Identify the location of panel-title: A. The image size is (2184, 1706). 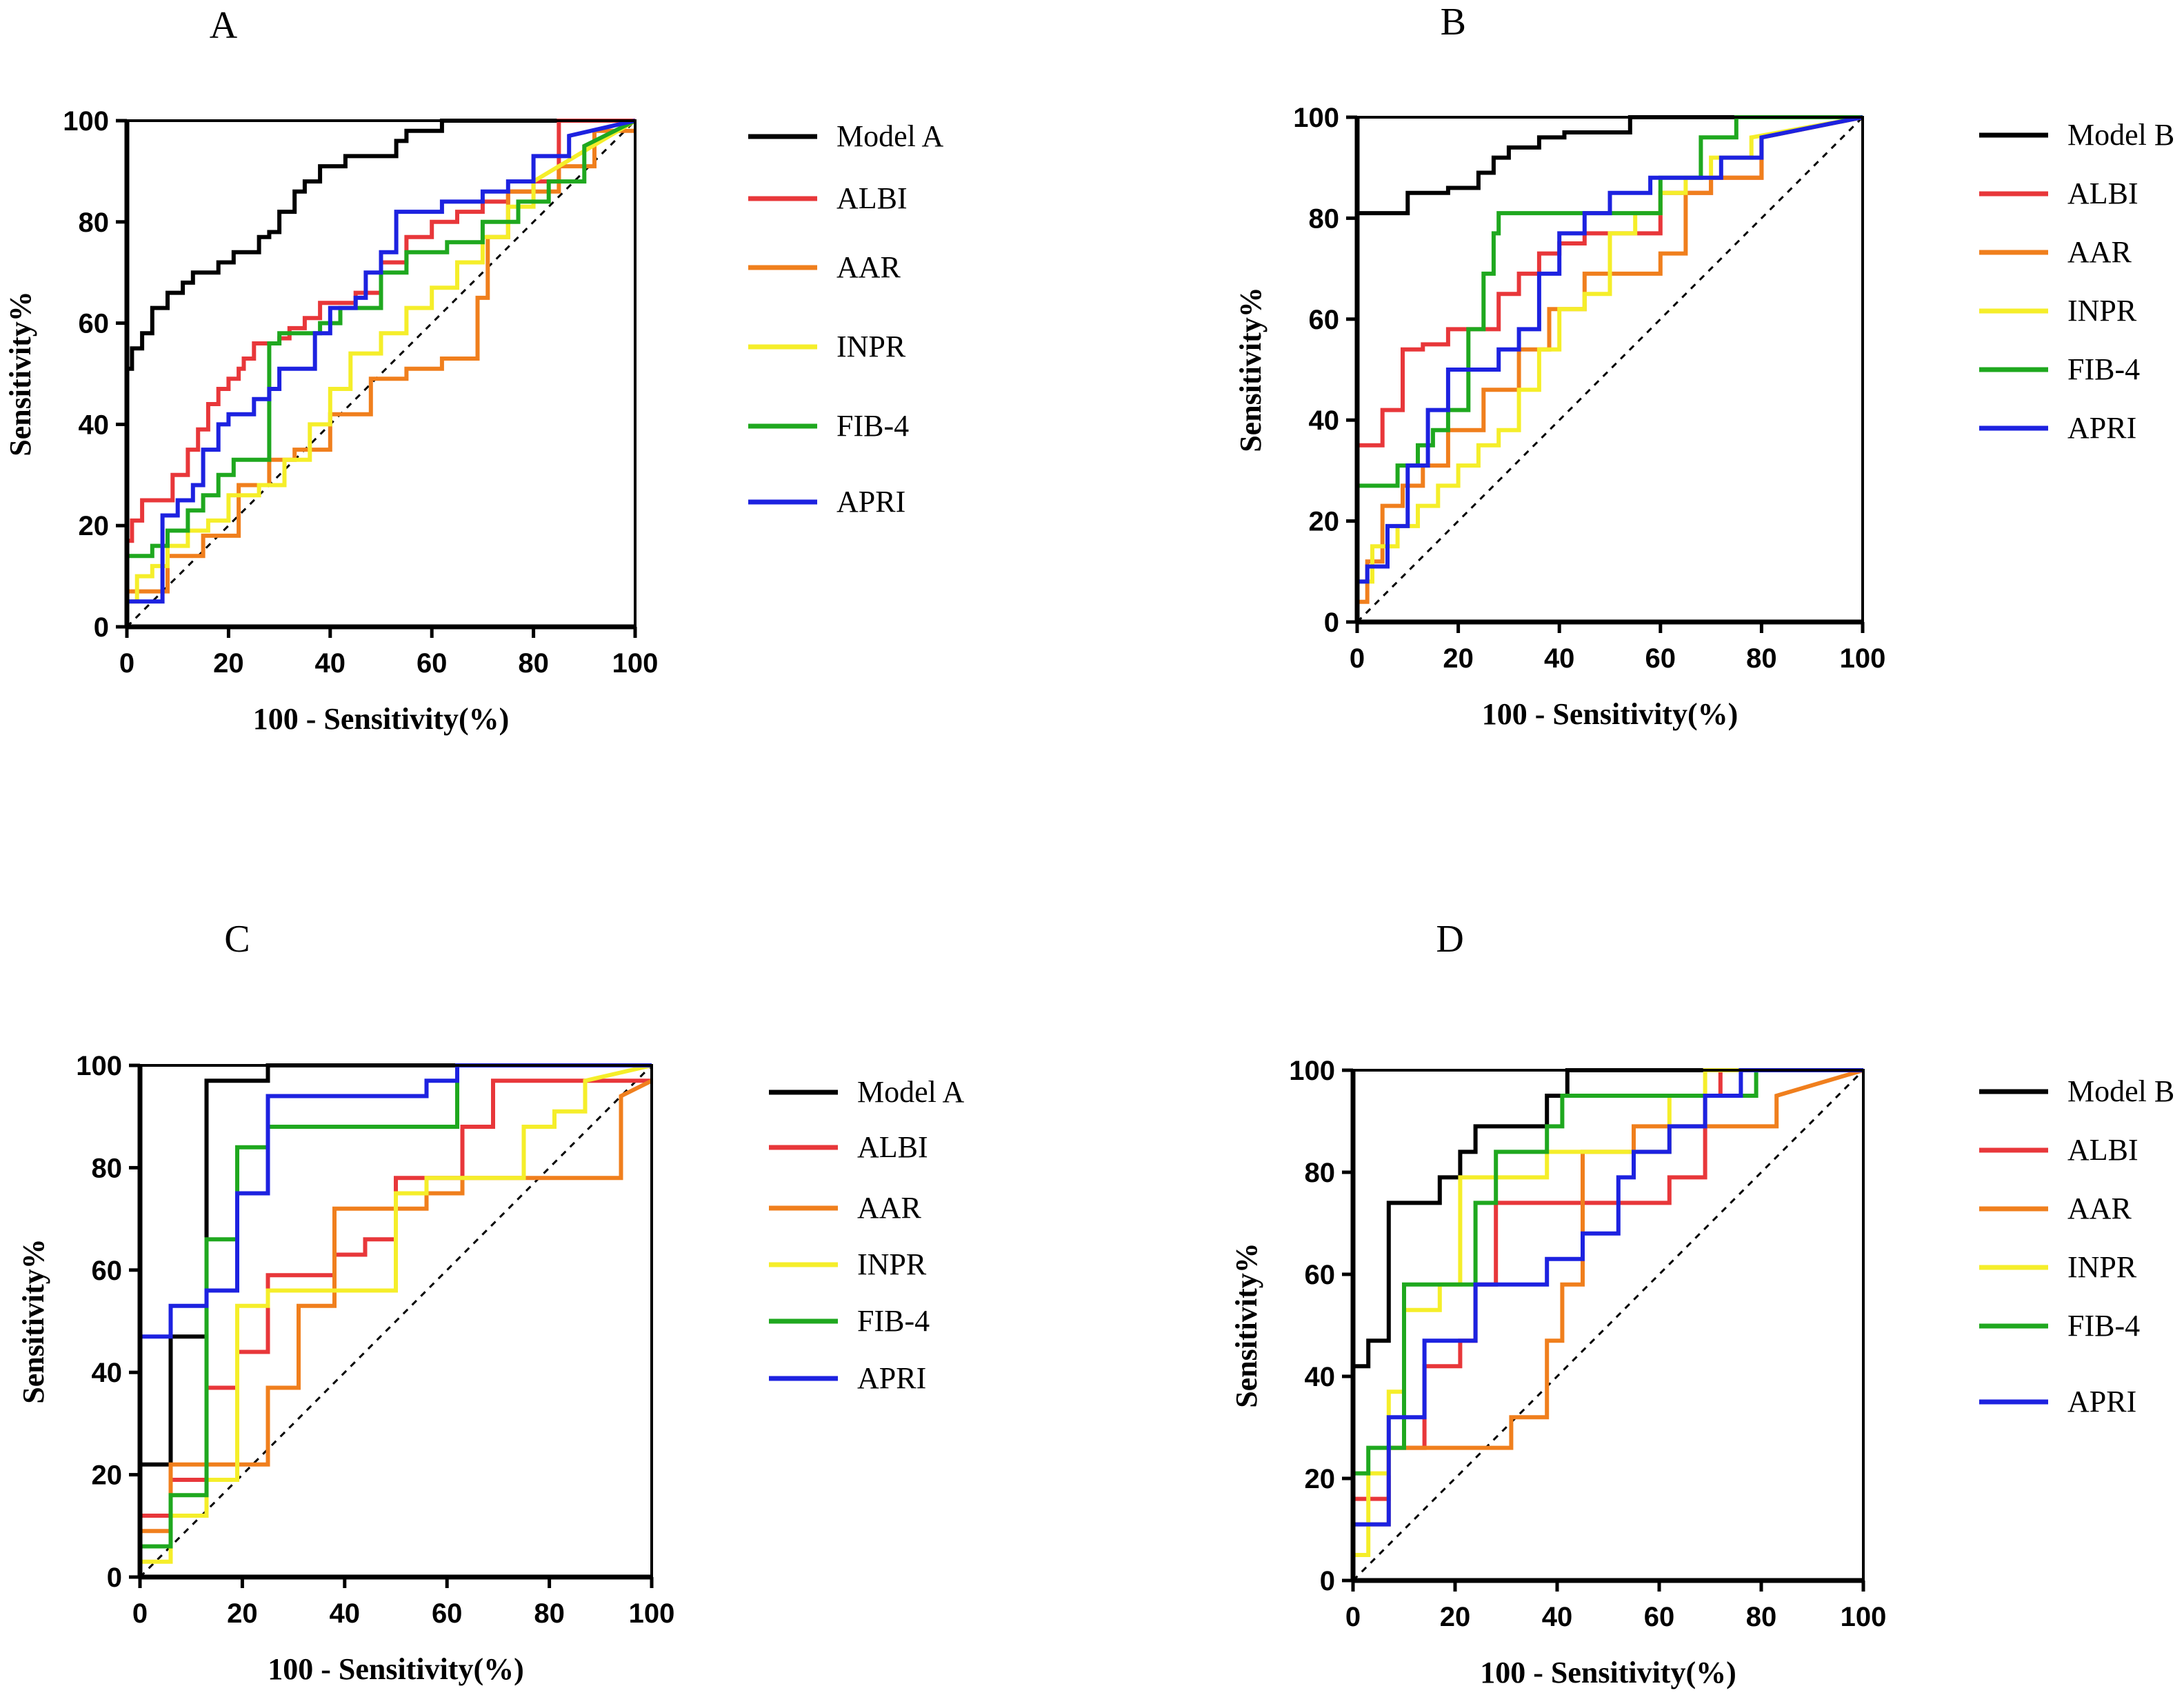
(224, 25).